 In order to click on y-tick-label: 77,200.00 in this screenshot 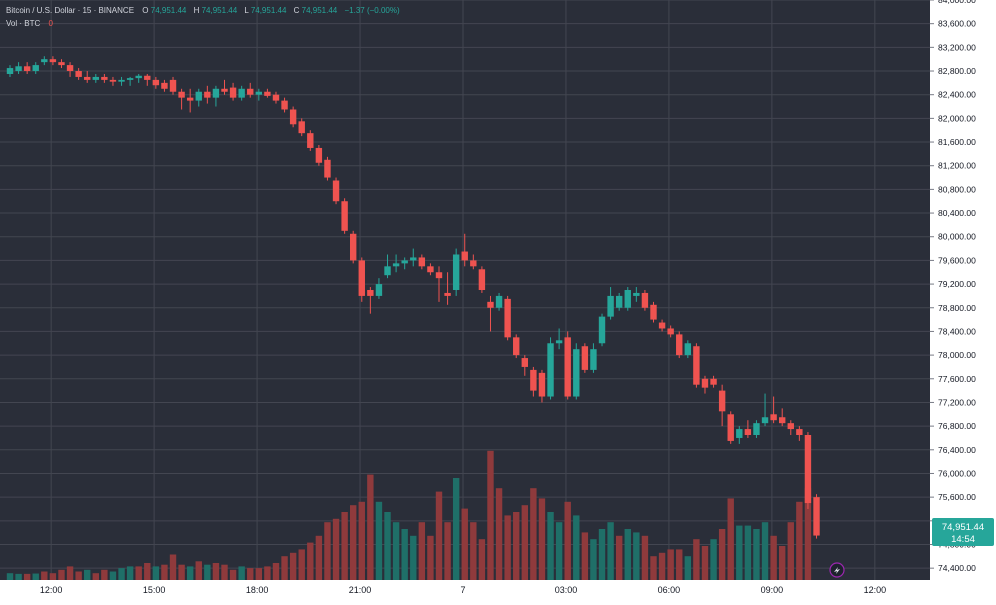, I will do `click(957, 402)`.